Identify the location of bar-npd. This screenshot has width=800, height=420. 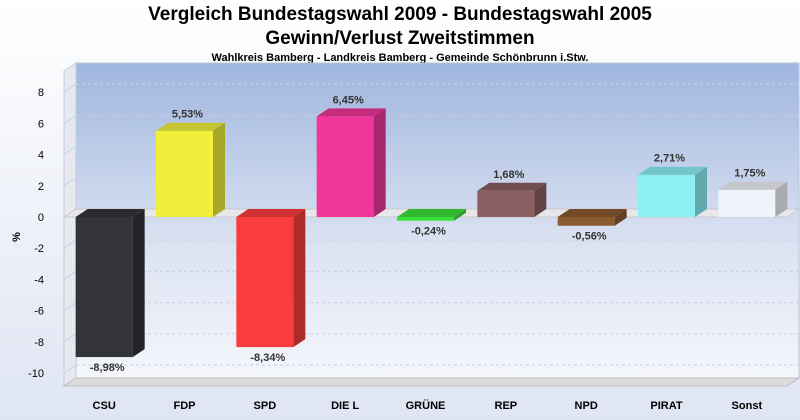
(592, 217).